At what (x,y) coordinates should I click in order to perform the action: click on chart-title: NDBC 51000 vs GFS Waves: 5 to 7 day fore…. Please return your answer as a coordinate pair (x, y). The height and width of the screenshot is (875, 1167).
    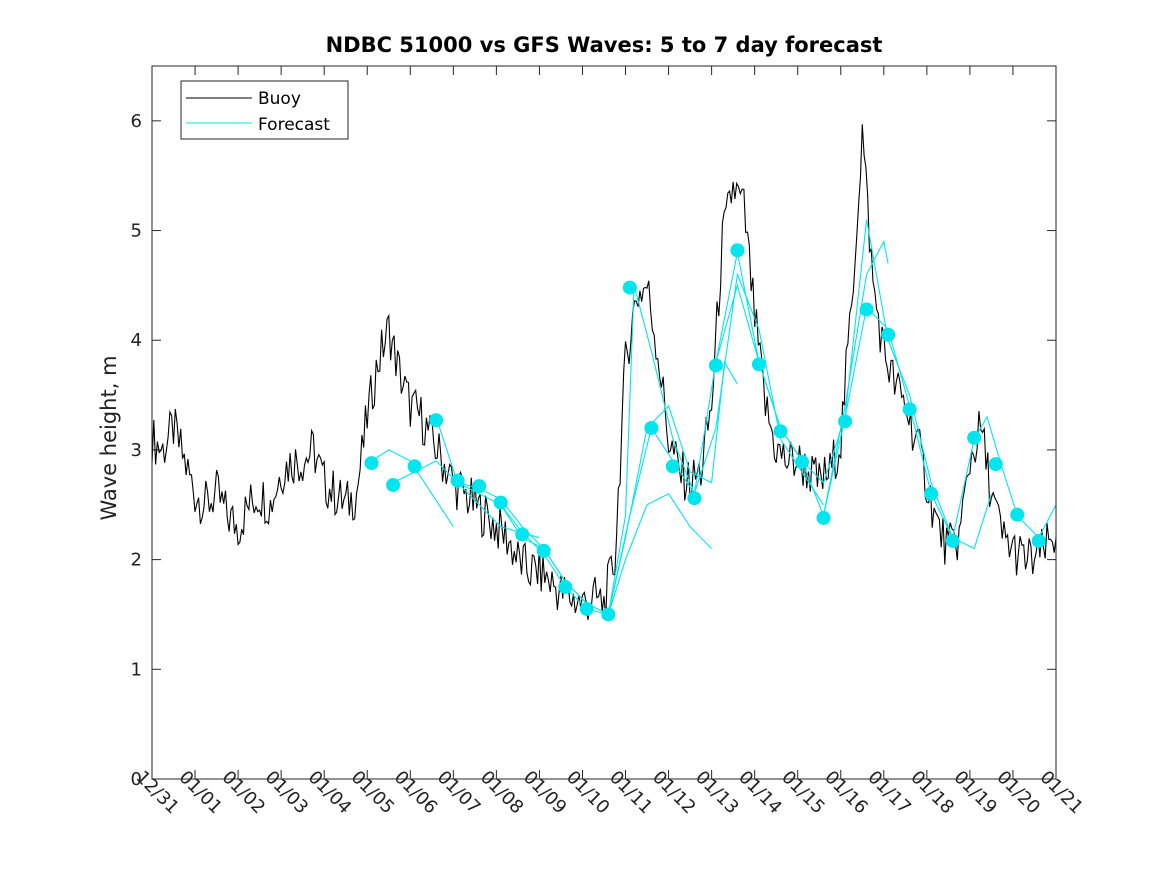
    Looking at the image, I should click on (604, 45).